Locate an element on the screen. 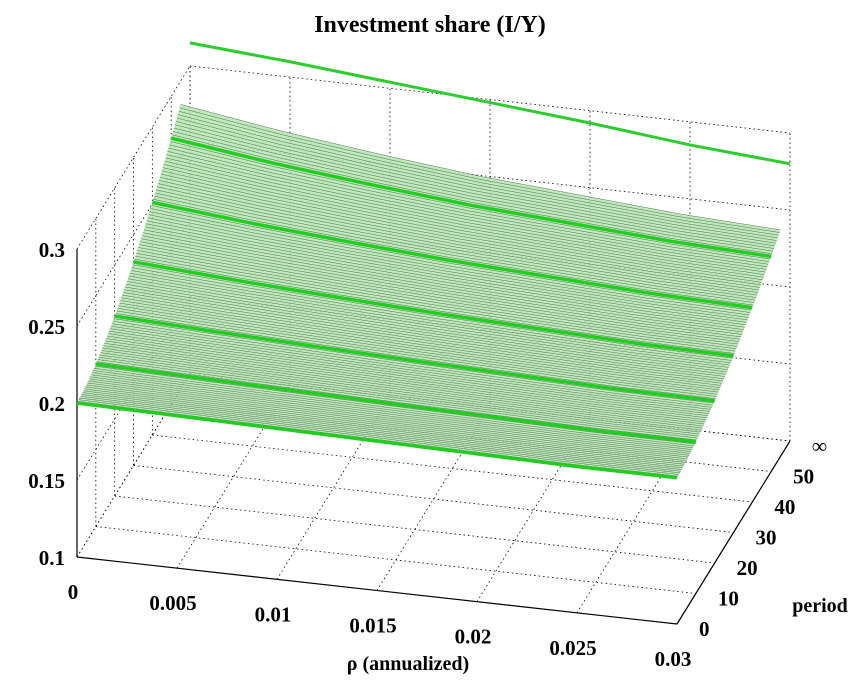 This screenshot has width=861, height=687. z-tick-label: 0.2 is located at coordinates (52, 404).